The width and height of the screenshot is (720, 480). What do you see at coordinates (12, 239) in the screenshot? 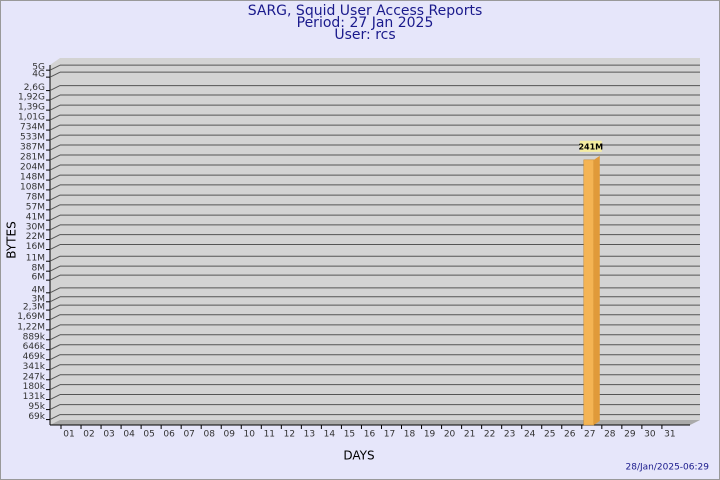
I see `y-axis-title: BYTES` at bounding box center [12, 239].